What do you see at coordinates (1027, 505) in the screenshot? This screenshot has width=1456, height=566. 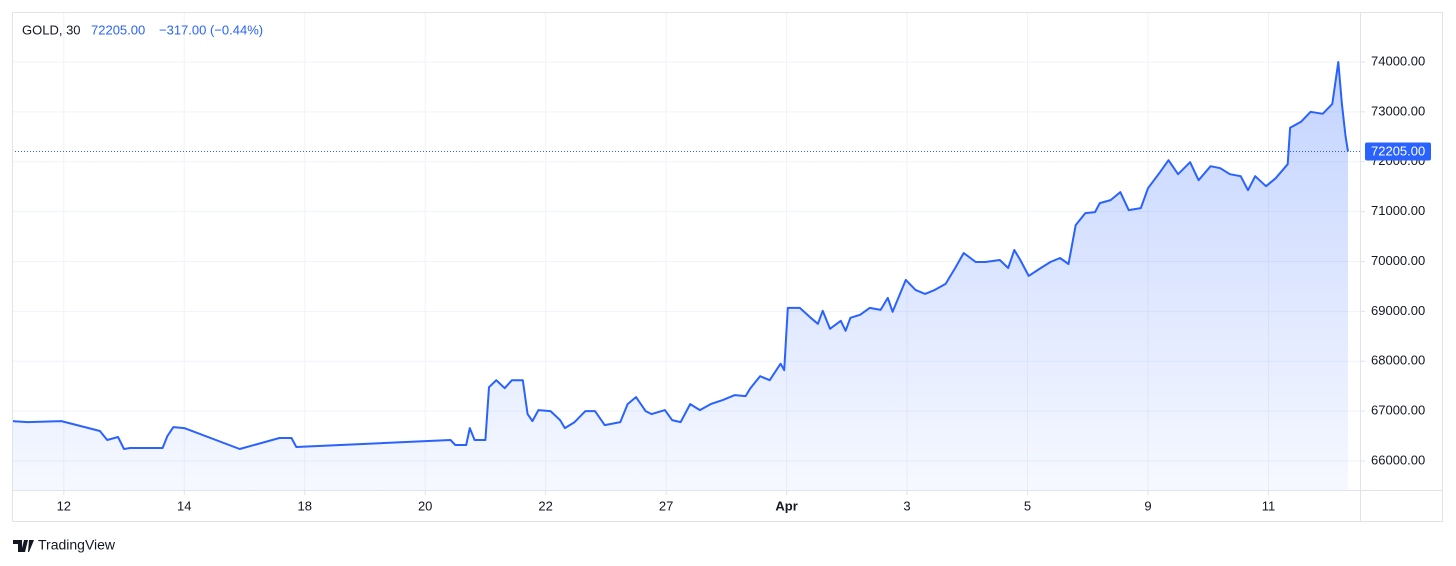 I see `x-tick-label: 5` at bounding box center [1027, 505].